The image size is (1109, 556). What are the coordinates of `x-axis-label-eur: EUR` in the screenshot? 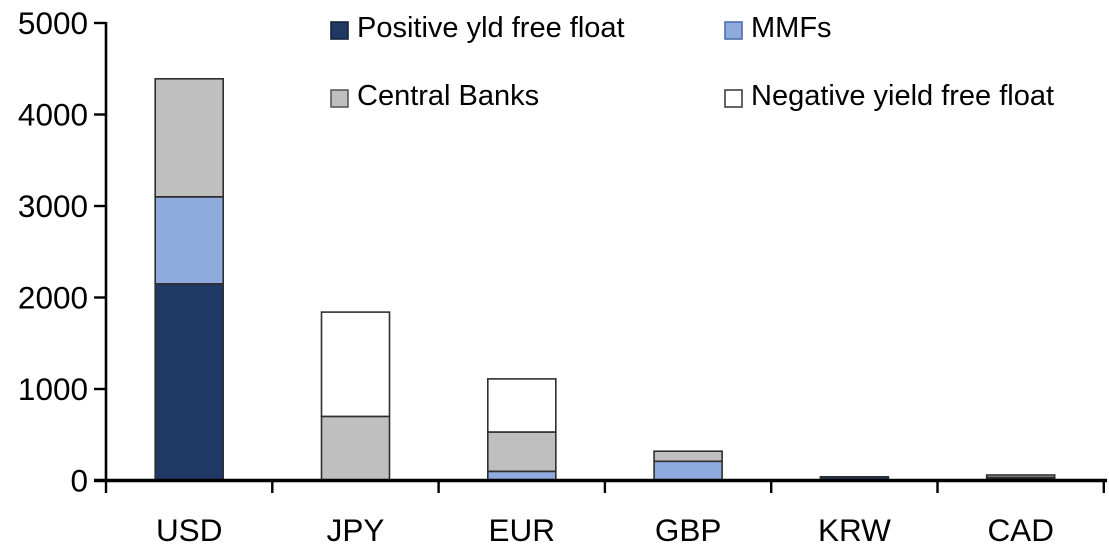 It's located at (522, 530).